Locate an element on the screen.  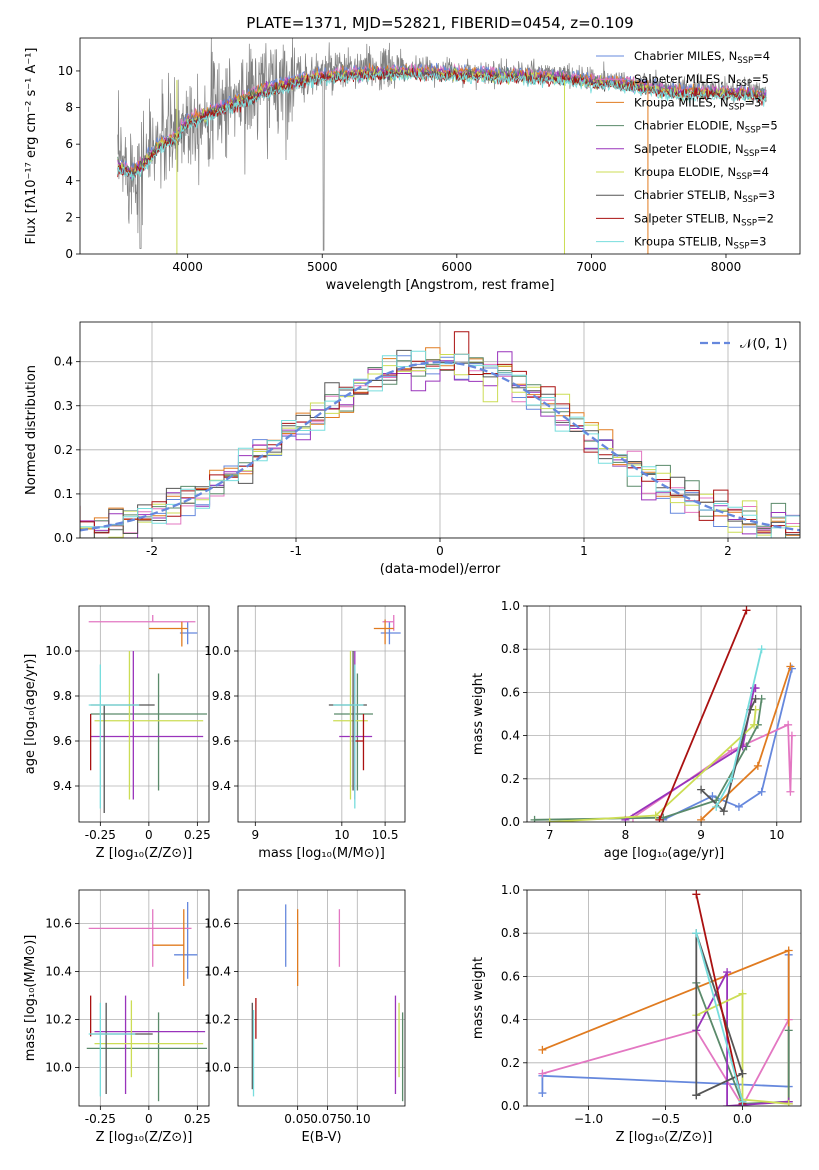
x-axis-label: mass [log₁₀(M/M⊙)] is located at coordinates (321, 853).